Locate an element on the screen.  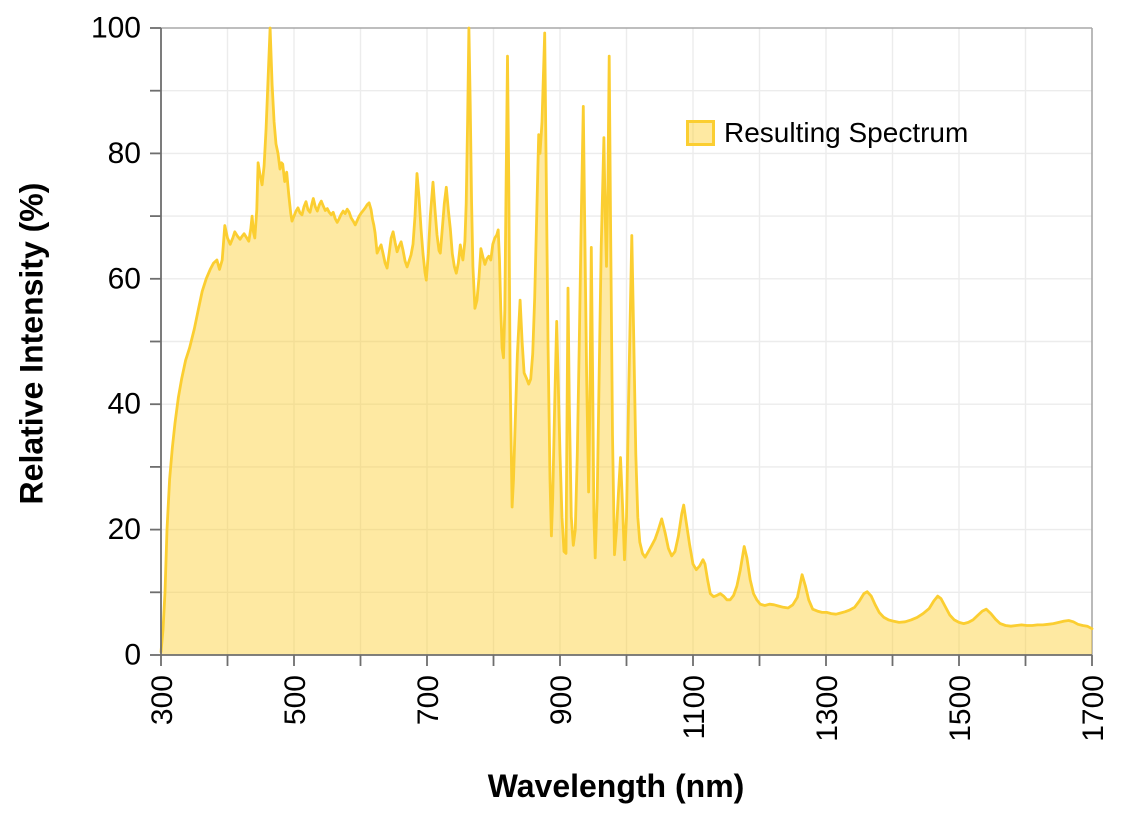
legend: Resulting Spectrum is located at coordinates (827, 133).